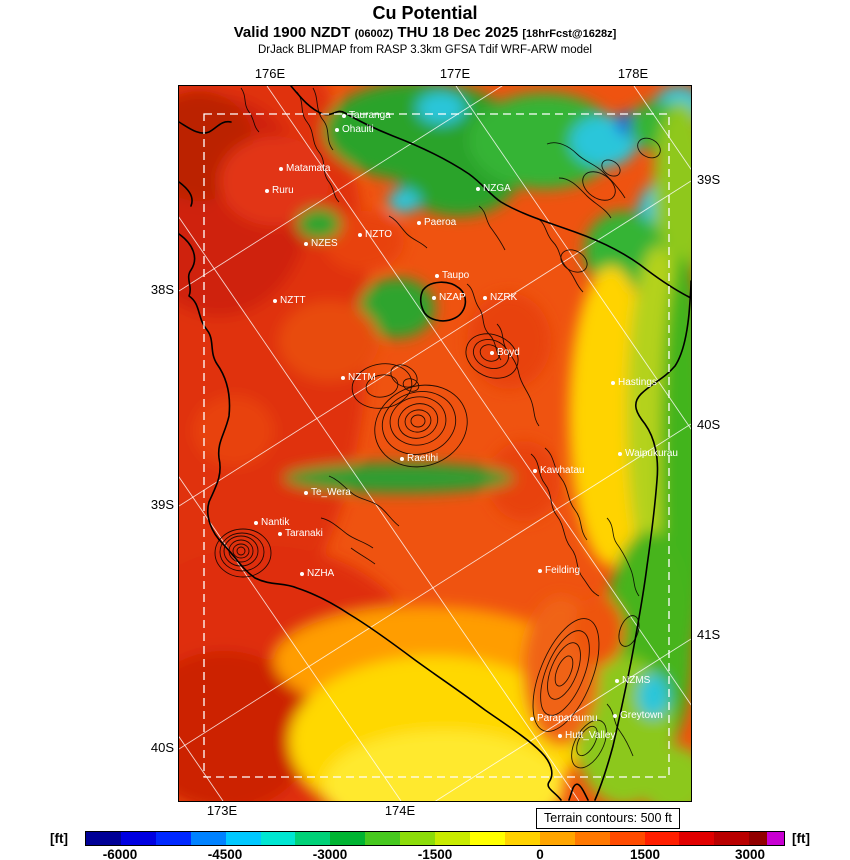 The image size is (850, 860). Describe the element at coordinates (801, 838) in the screenshot. I see `colorbar-unit-right: [ft]` at that location.